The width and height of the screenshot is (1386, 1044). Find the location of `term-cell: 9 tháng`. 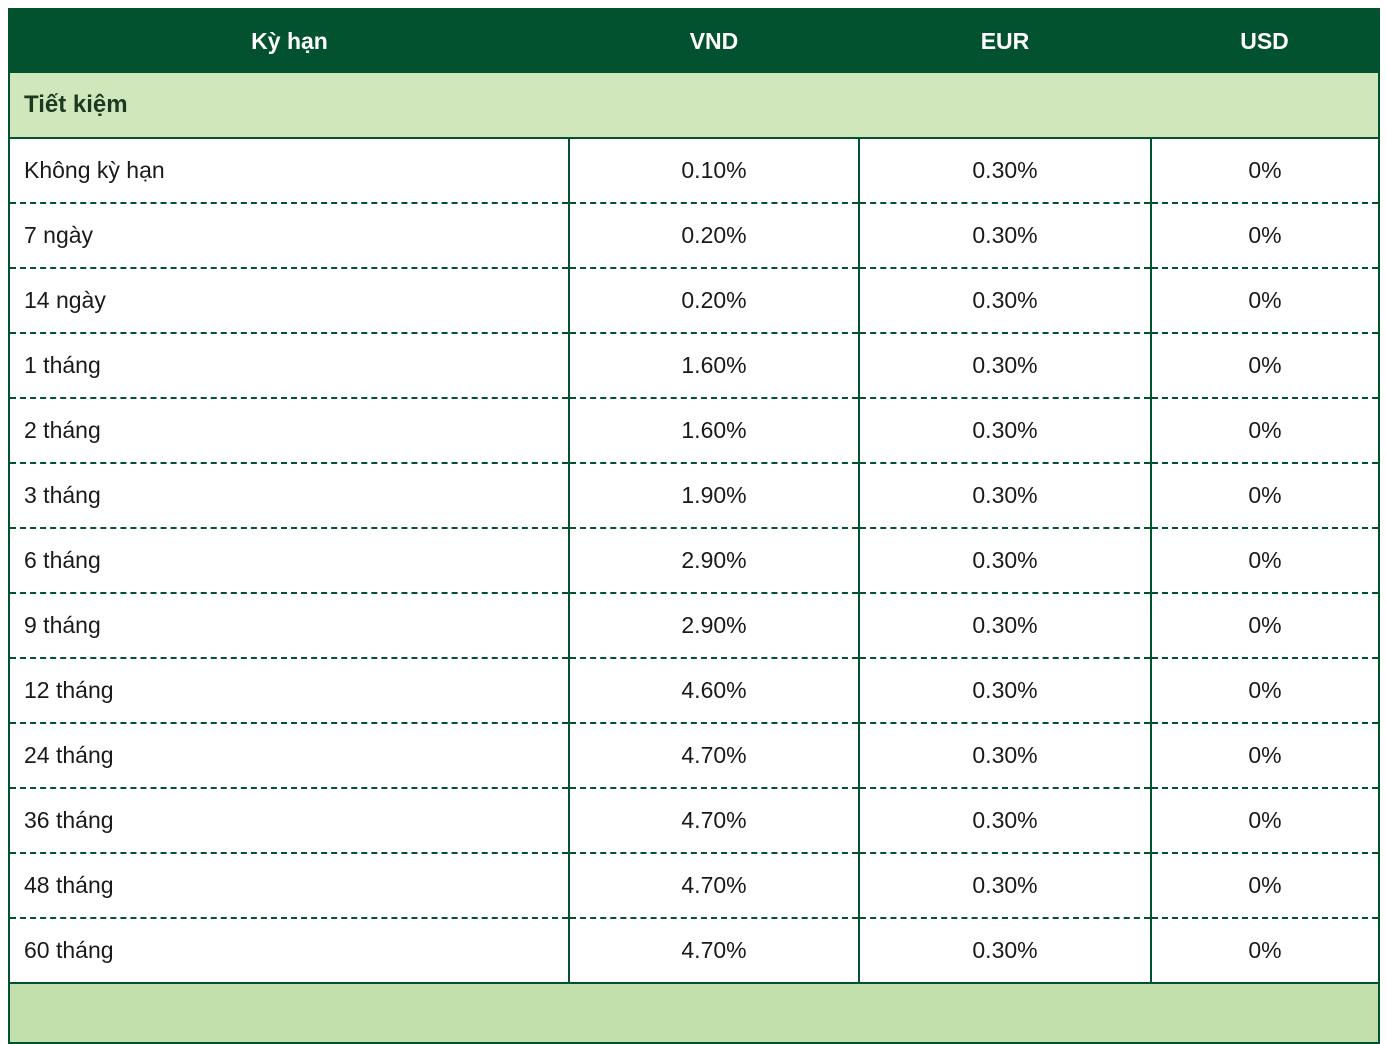

term-cell: 9 tháng is located at coordinates (289, 625).